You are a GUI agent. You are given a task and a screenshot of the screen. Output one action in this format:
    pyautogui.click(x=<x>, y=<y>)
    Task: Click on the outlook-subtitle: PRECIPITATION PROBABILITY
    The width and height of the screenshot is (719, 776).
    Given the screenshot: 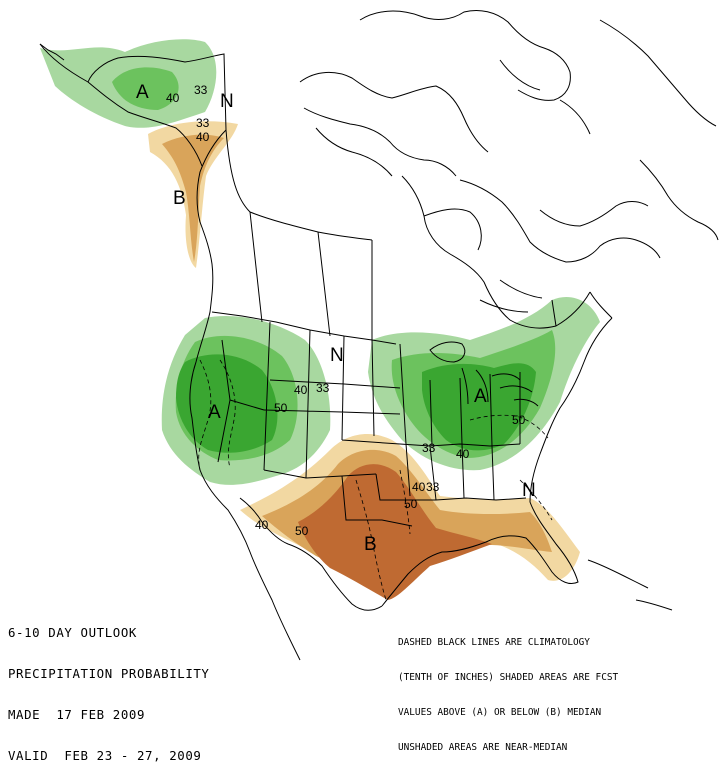 What is the action you would take?
    pyautogui.click(x=109, y=673)
    